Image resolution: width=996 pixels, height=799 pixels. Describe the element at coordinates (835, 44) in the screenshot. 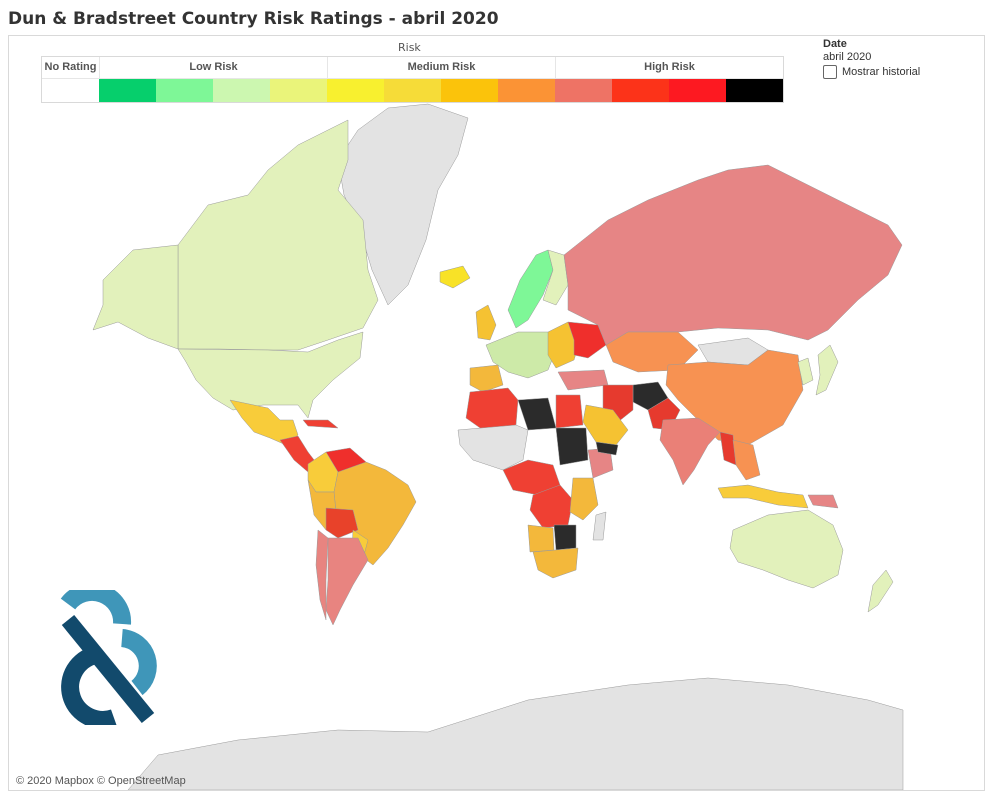

I see `date-filter-title: Date` at that location.